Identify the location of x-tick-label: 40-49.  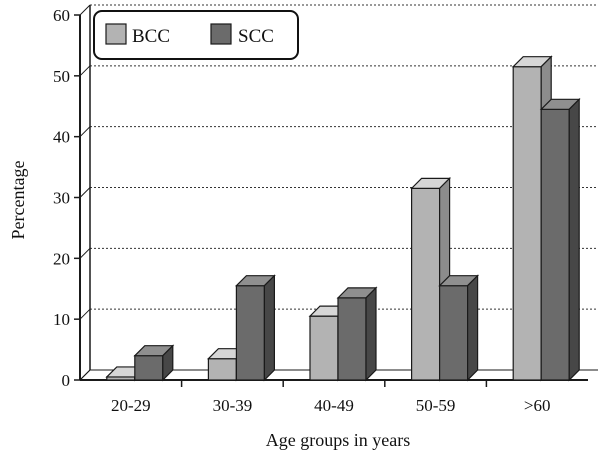
(334, 405).